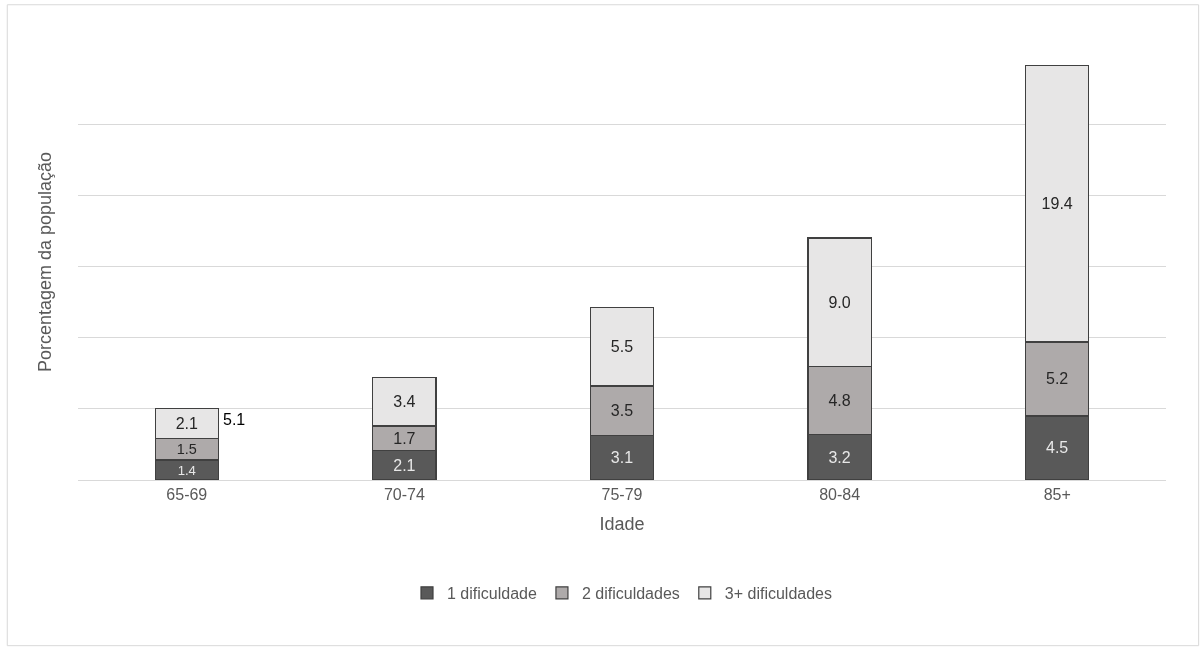 Image resolution: width=1204 pixels, height=648 pixels. I want to click on x-tick-label: 80-84, so click(840, 495).